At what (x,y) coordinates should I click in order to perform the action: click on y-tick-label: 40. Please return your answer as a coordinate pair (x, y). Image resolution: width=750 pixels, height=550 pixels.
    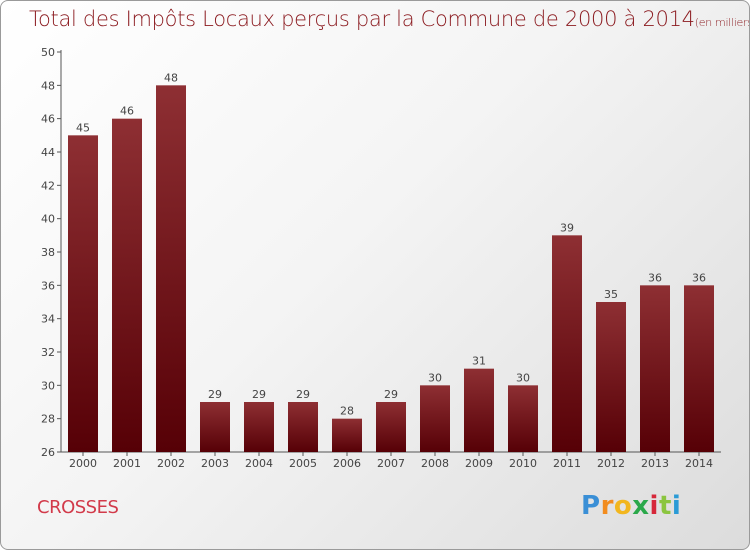
    Looking at the image, I should click on (48, 219).